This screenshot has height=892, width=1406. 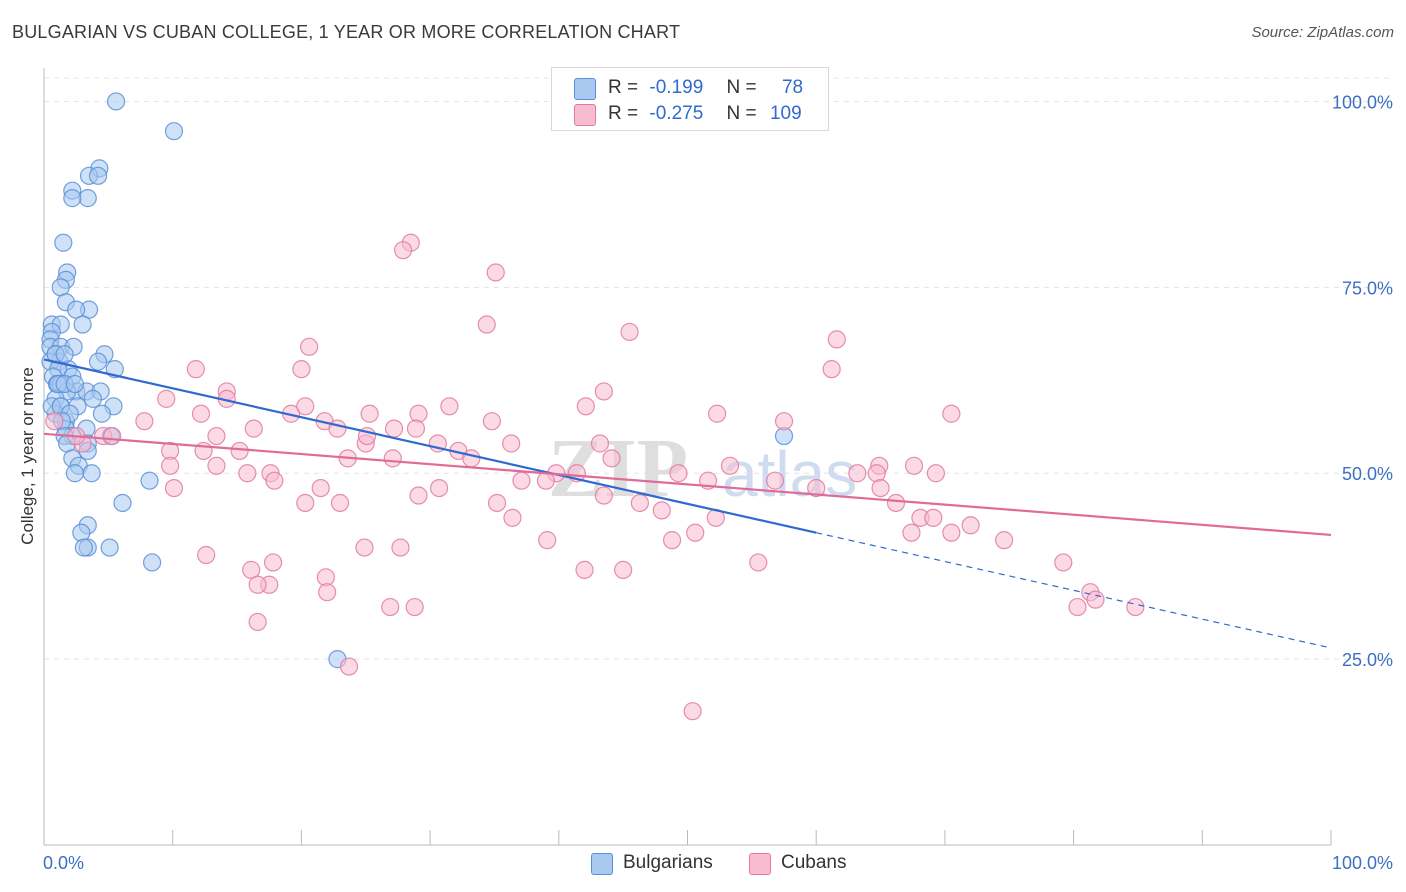 What do you see at coordinates (789, 474) in the screenshot?
I see `watermark-atlas: atlas` at bounding box center [789, 474].